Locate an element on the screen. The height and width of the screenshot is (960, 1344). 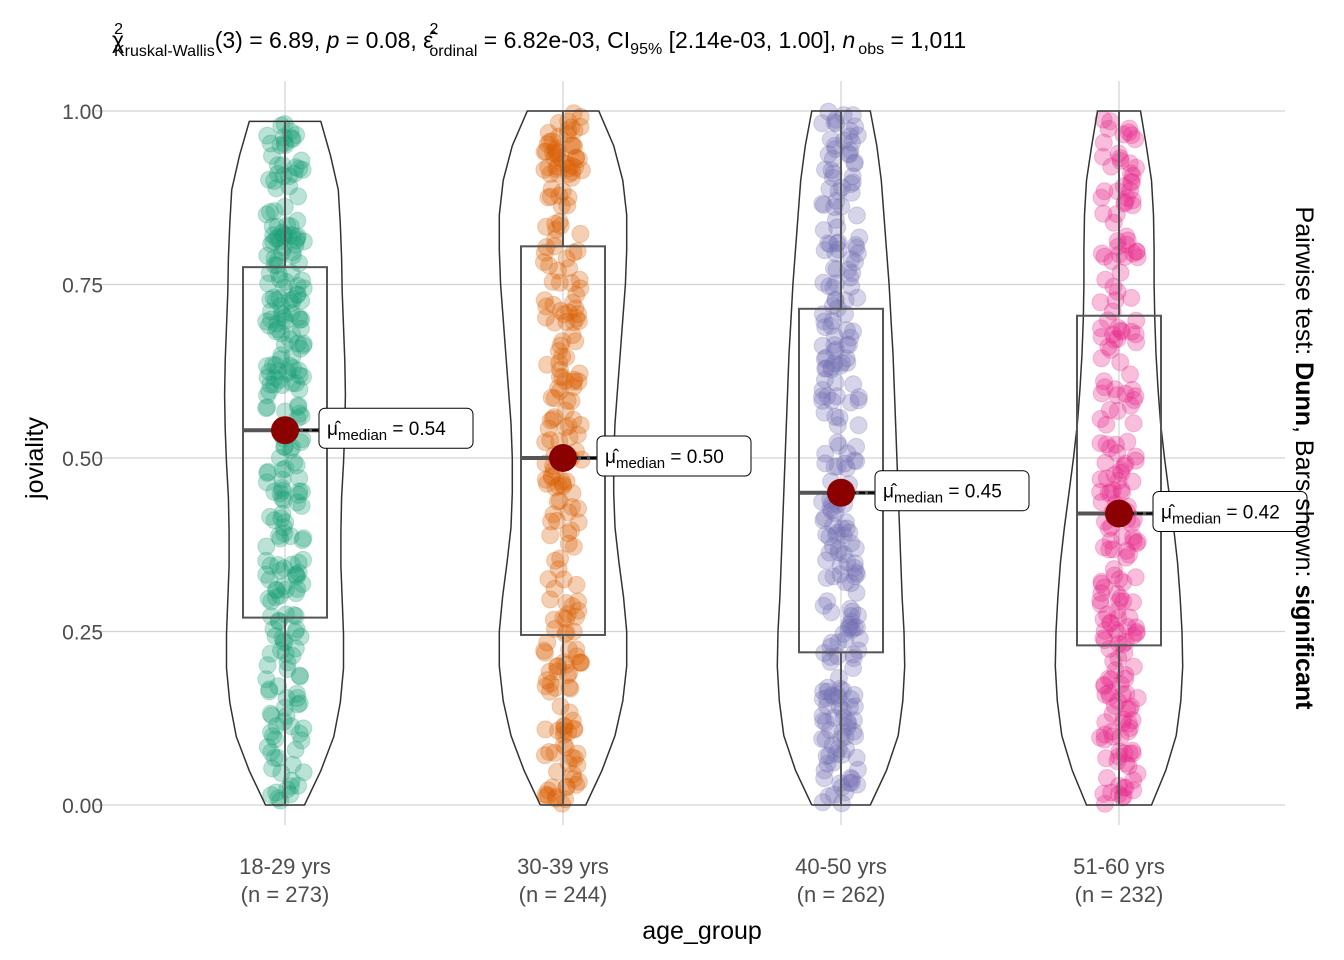
chi-statistic: (3) = 6.89, is located at coordinates (271, 40).